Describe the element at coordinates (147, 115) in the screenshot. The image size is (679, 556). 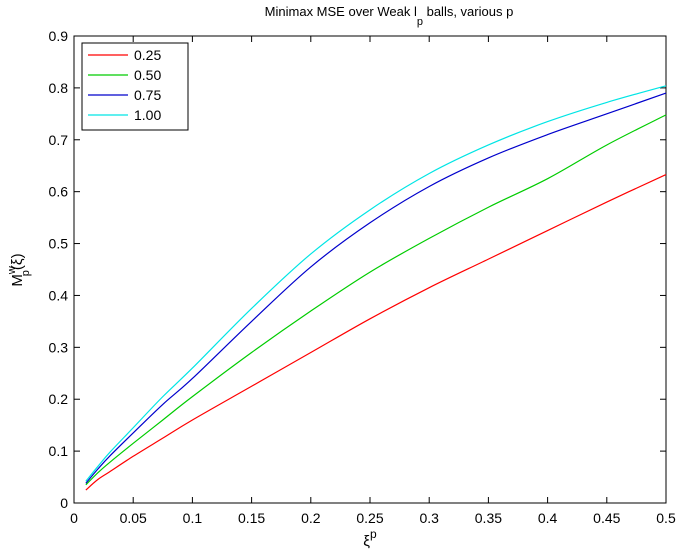
I see `legend-entry-label: 1.00` at that location.